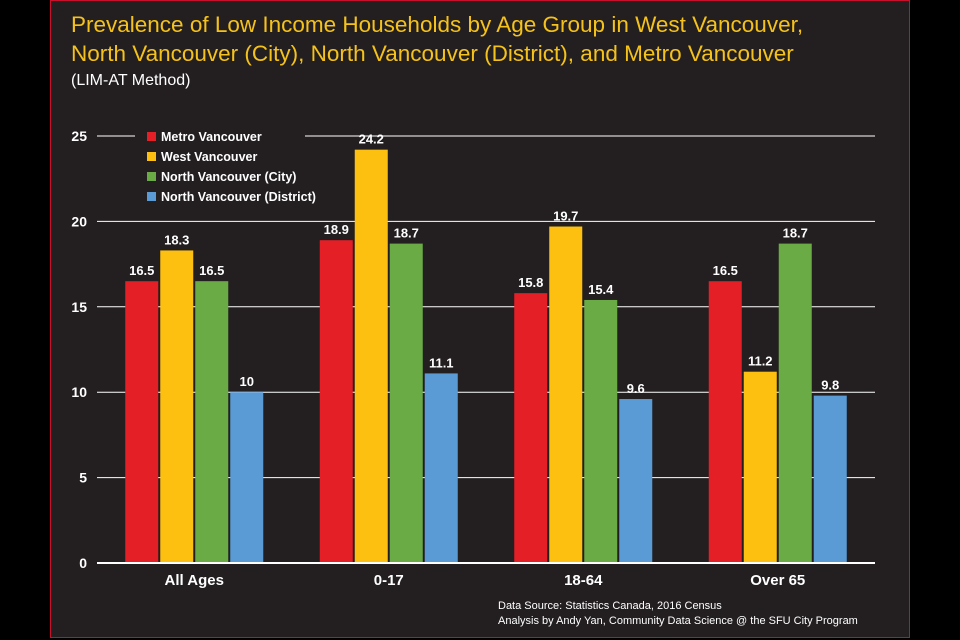  Describe the element at coordinates (389, 580) in the screenshot. I see `x-tick-label: 0-17` at that location.